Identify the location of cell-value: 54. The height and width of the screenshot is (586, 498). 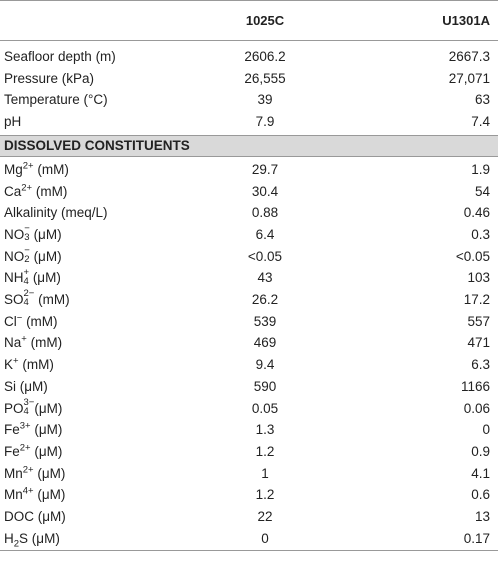
(482, 191).